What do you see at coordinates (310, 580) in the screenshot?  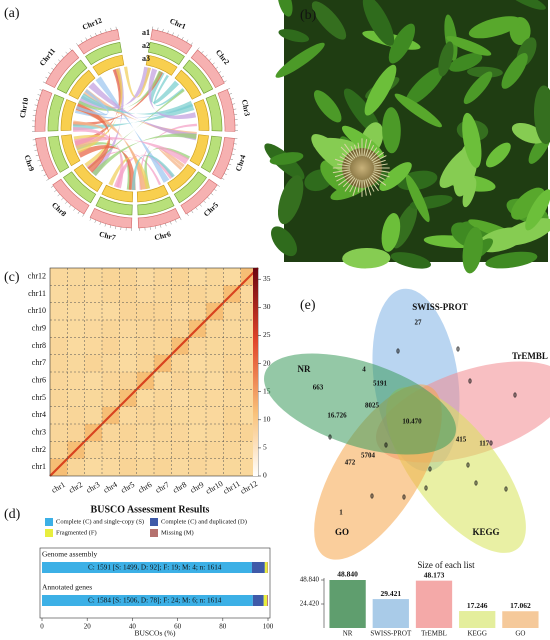 I see `y-tick-label: 48.840` at bounding box center [310, 580].